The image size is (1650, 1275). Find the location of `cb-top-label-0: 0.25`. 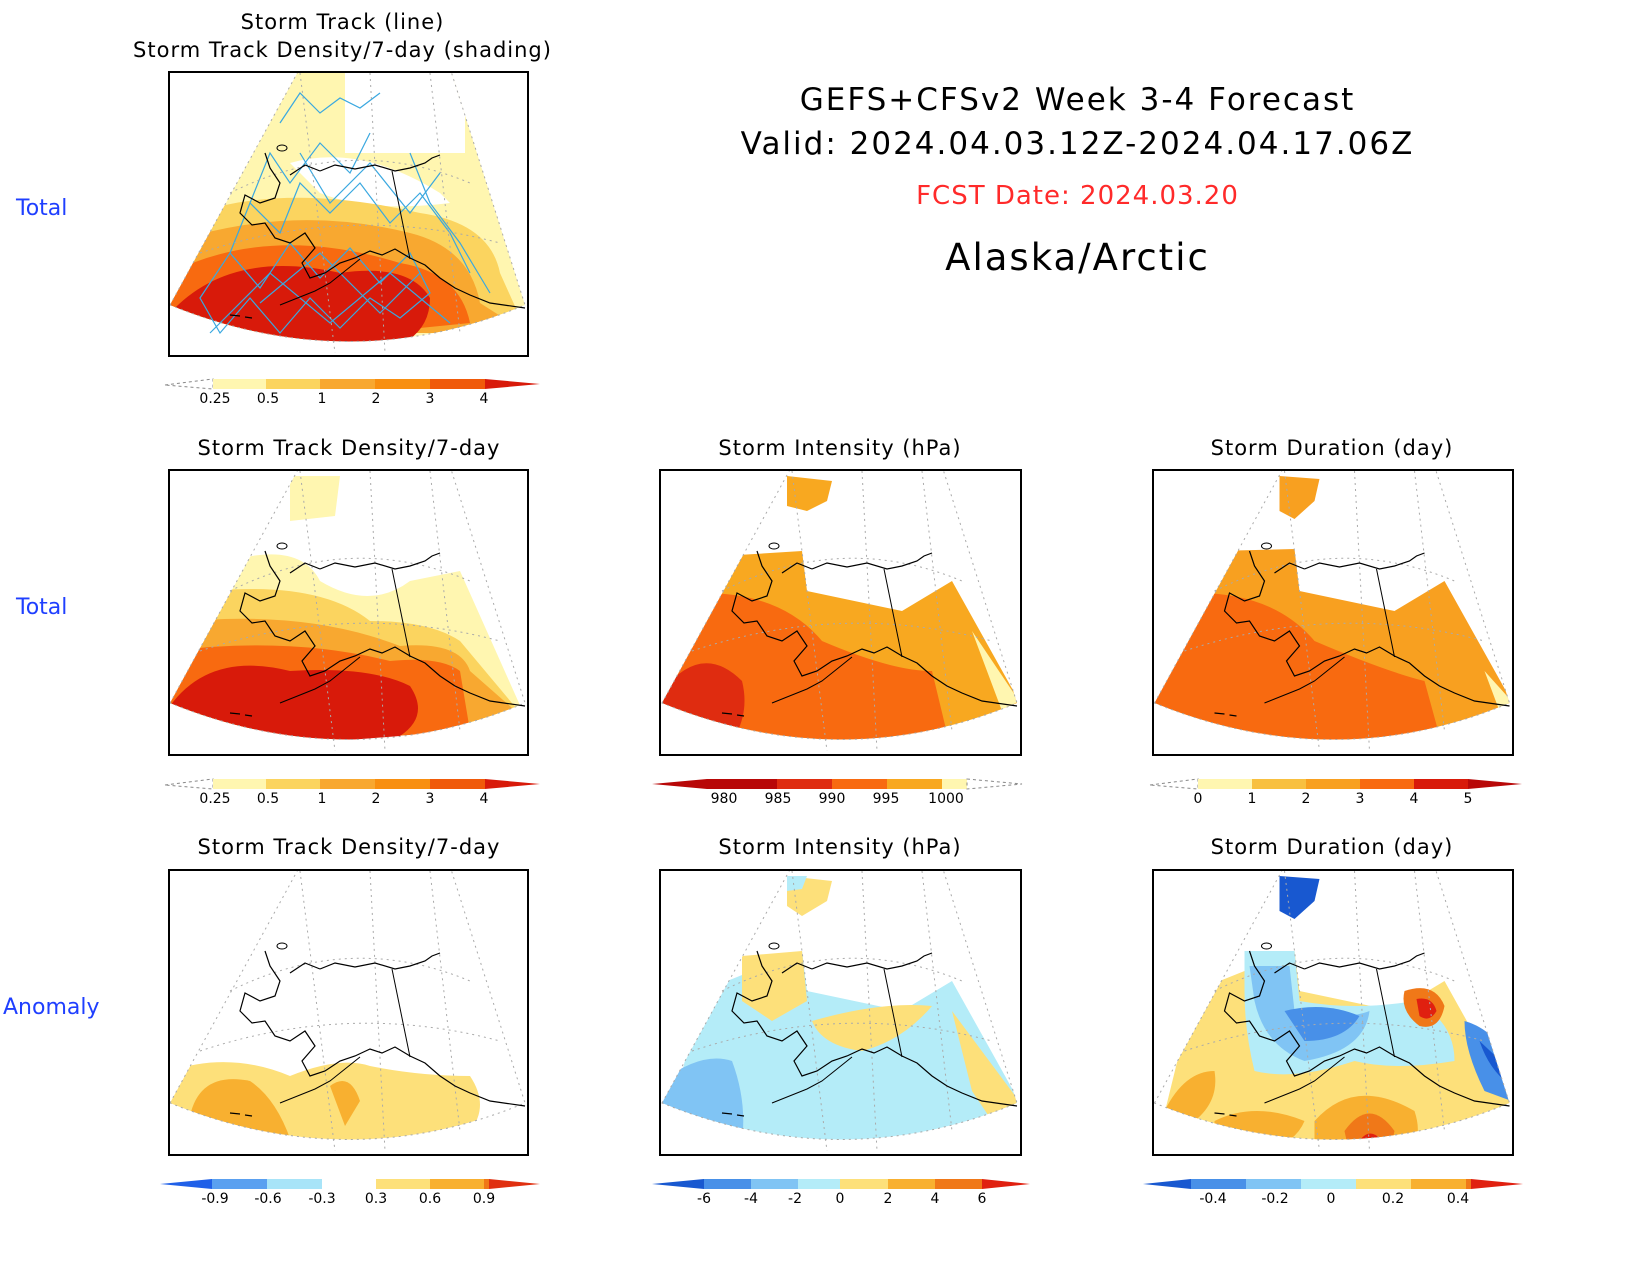

cb-top-label-0: 0.25 is located at coordinates (214, 399).